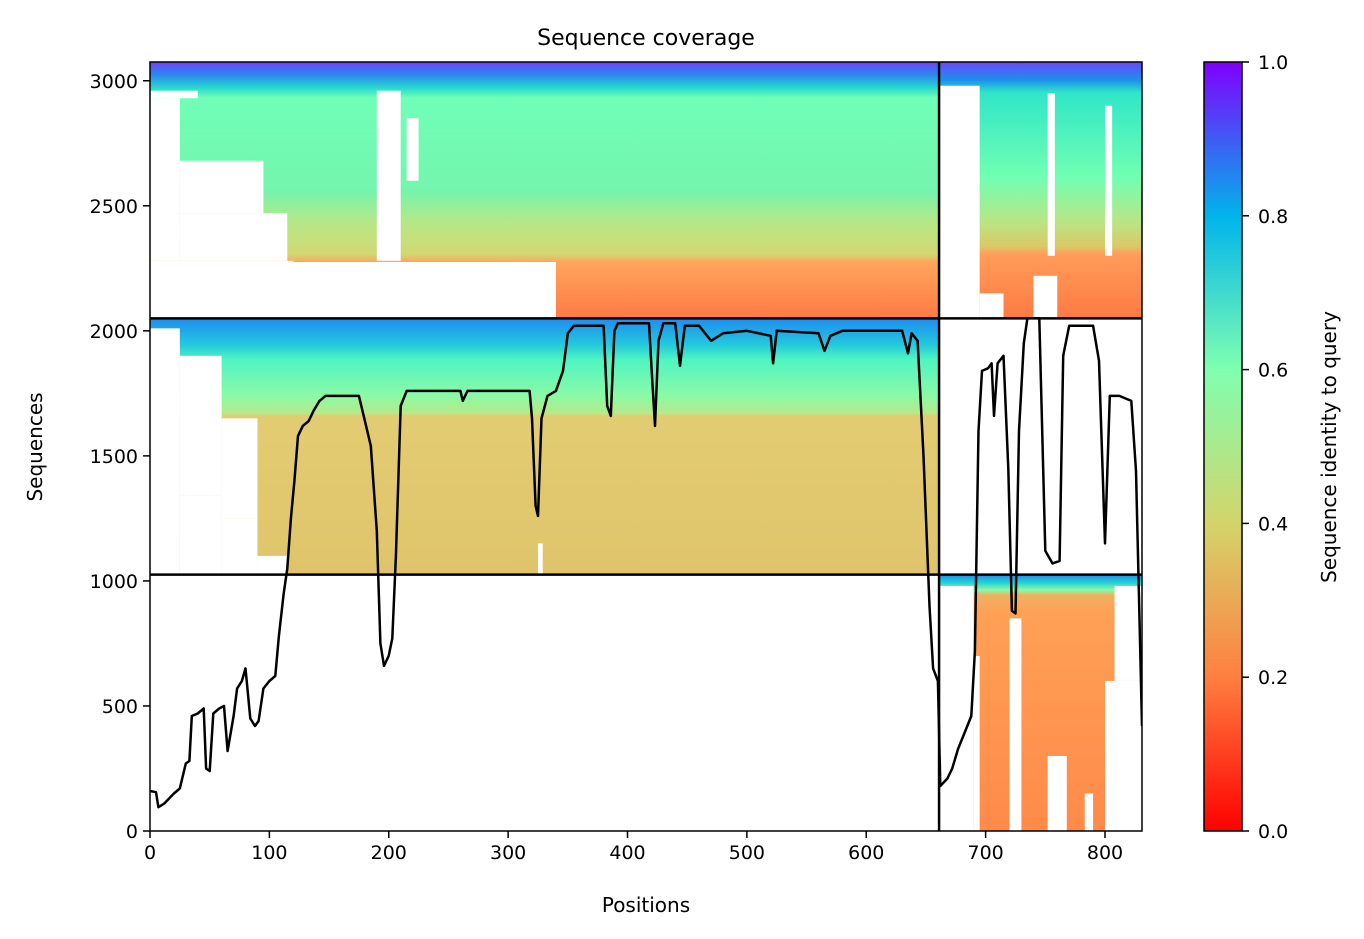  I want to click on colorbar-tick-label: 0.2, so click(1273, 678).